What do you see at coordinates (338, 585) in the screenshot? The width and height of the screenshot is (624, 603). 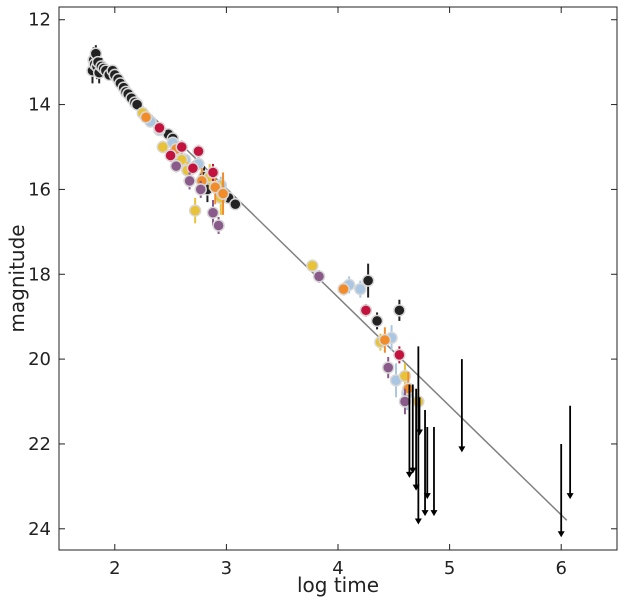 I see `x-axis-label: log time` at bounding box center [338, 585].